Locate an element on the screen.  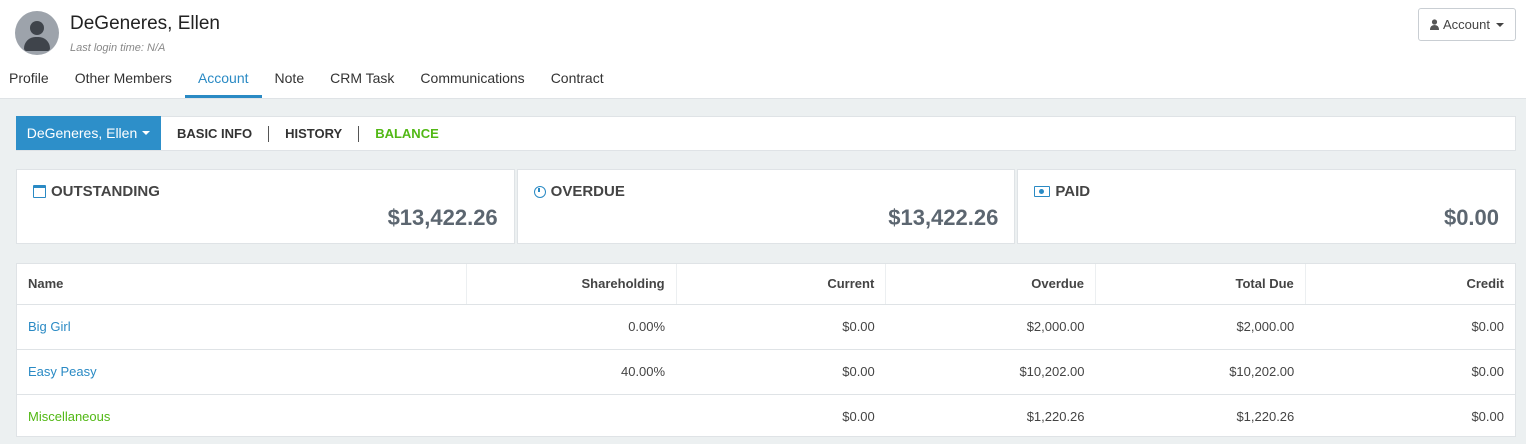
user-icon is located at coordinates (1434, 24).